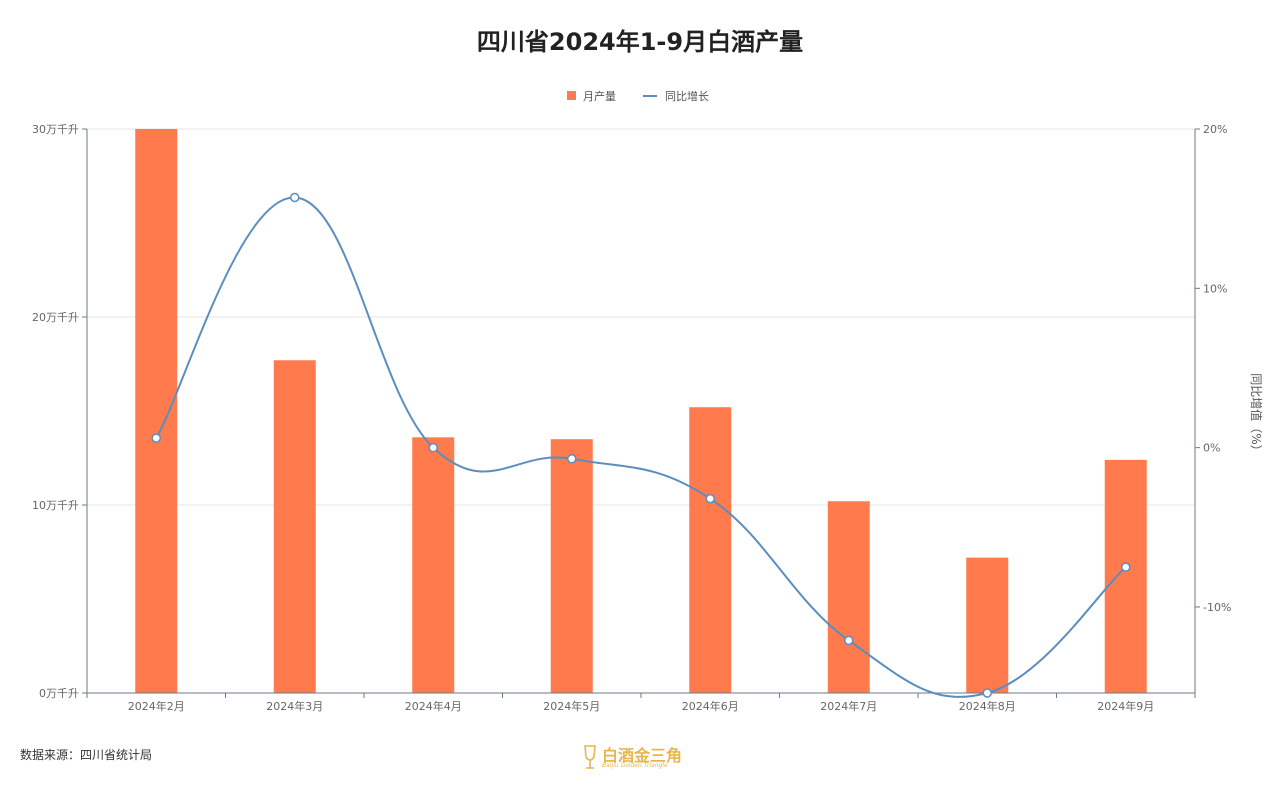  Describe the element at coordinates (294, 706) in the screenshot. I see `x-tick-label: 2024年3月` at that location.